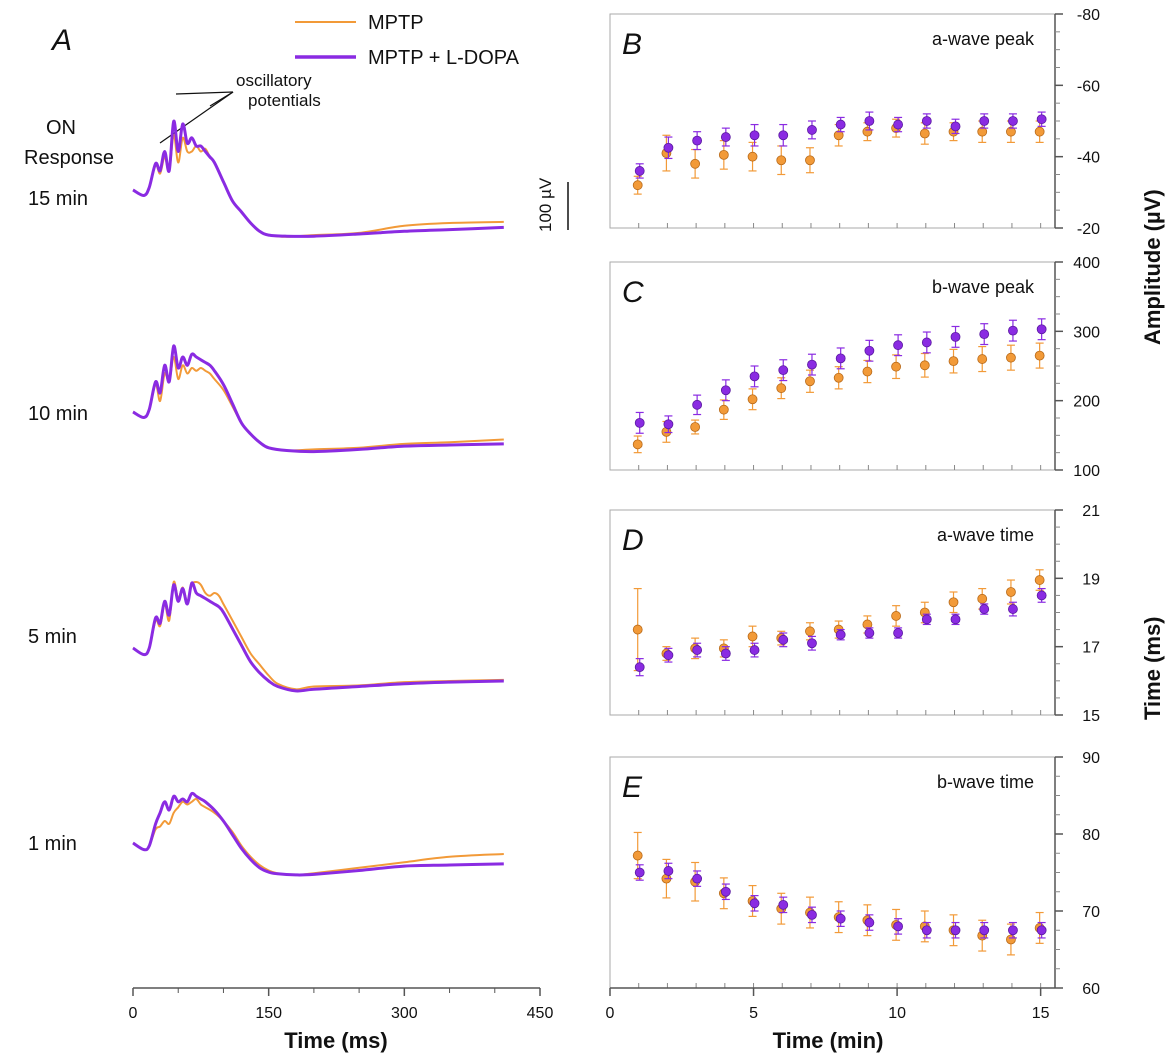  What do you see at coordinates (341, 1005) in the screenshot?
I see `panel-a-x-ticks: 0 150 300 450` at bounding box center [341, 1005].